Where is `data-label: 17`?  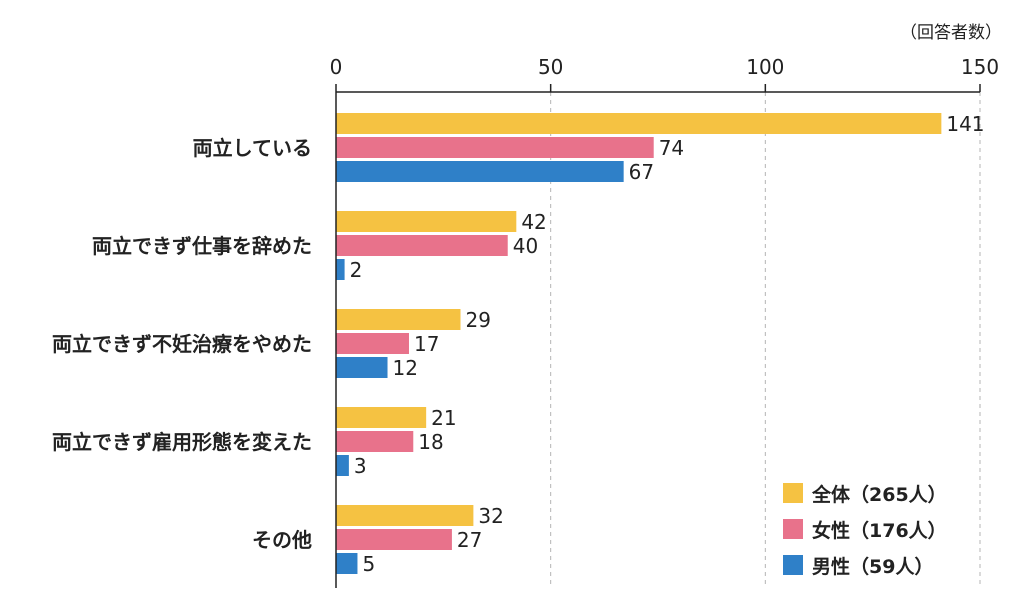 data-label: 17 is located at coordinates (426, 344).